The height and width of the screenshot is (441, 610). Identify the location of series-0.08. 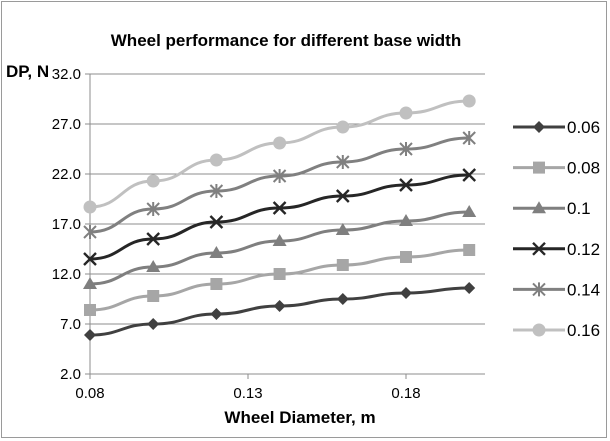
(280, 280).